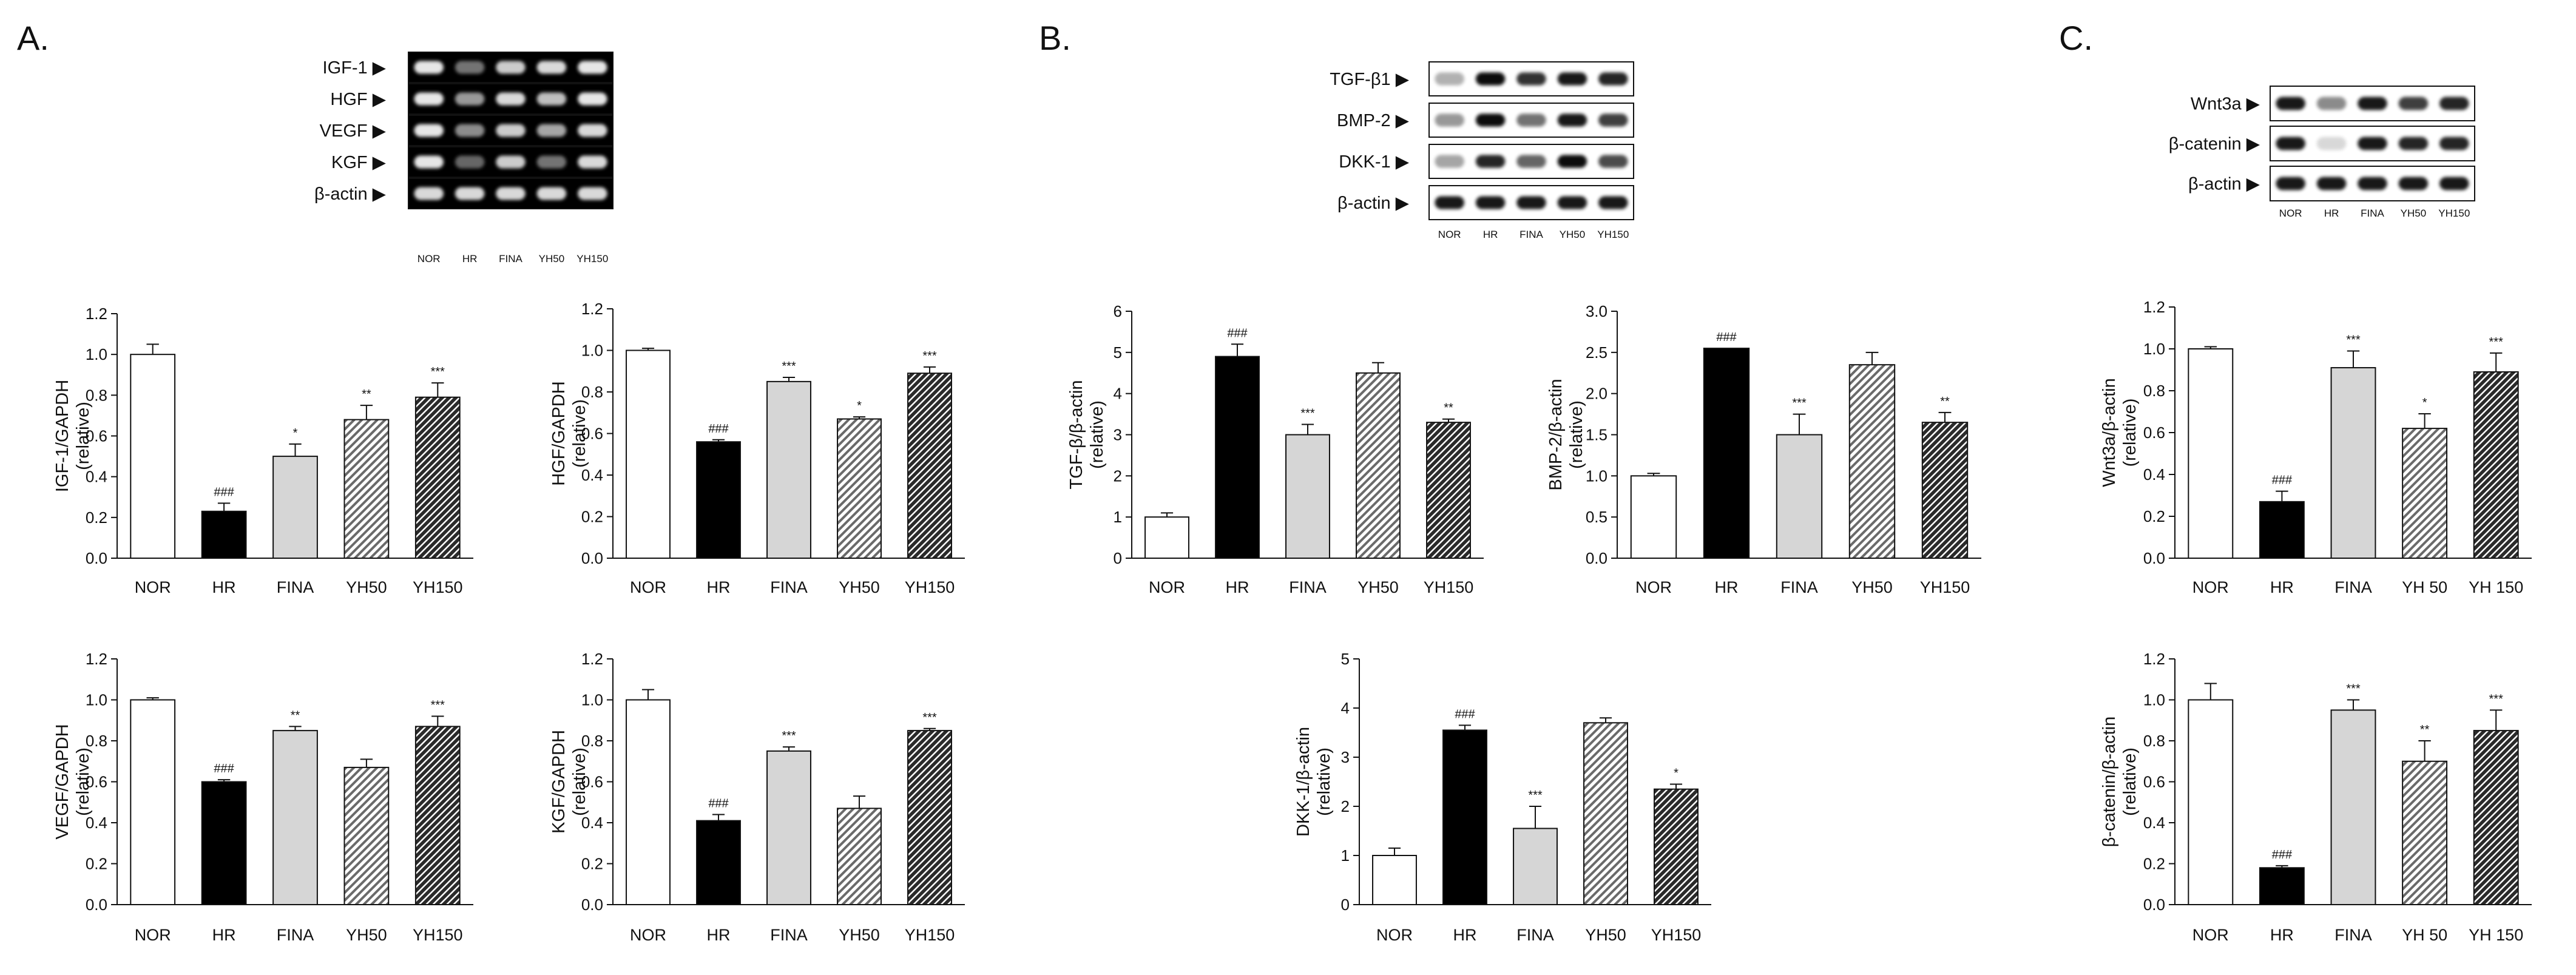 This screenshot has height=975, width=2576. I want to click on band-igf-1-nor, so click(429, 67).